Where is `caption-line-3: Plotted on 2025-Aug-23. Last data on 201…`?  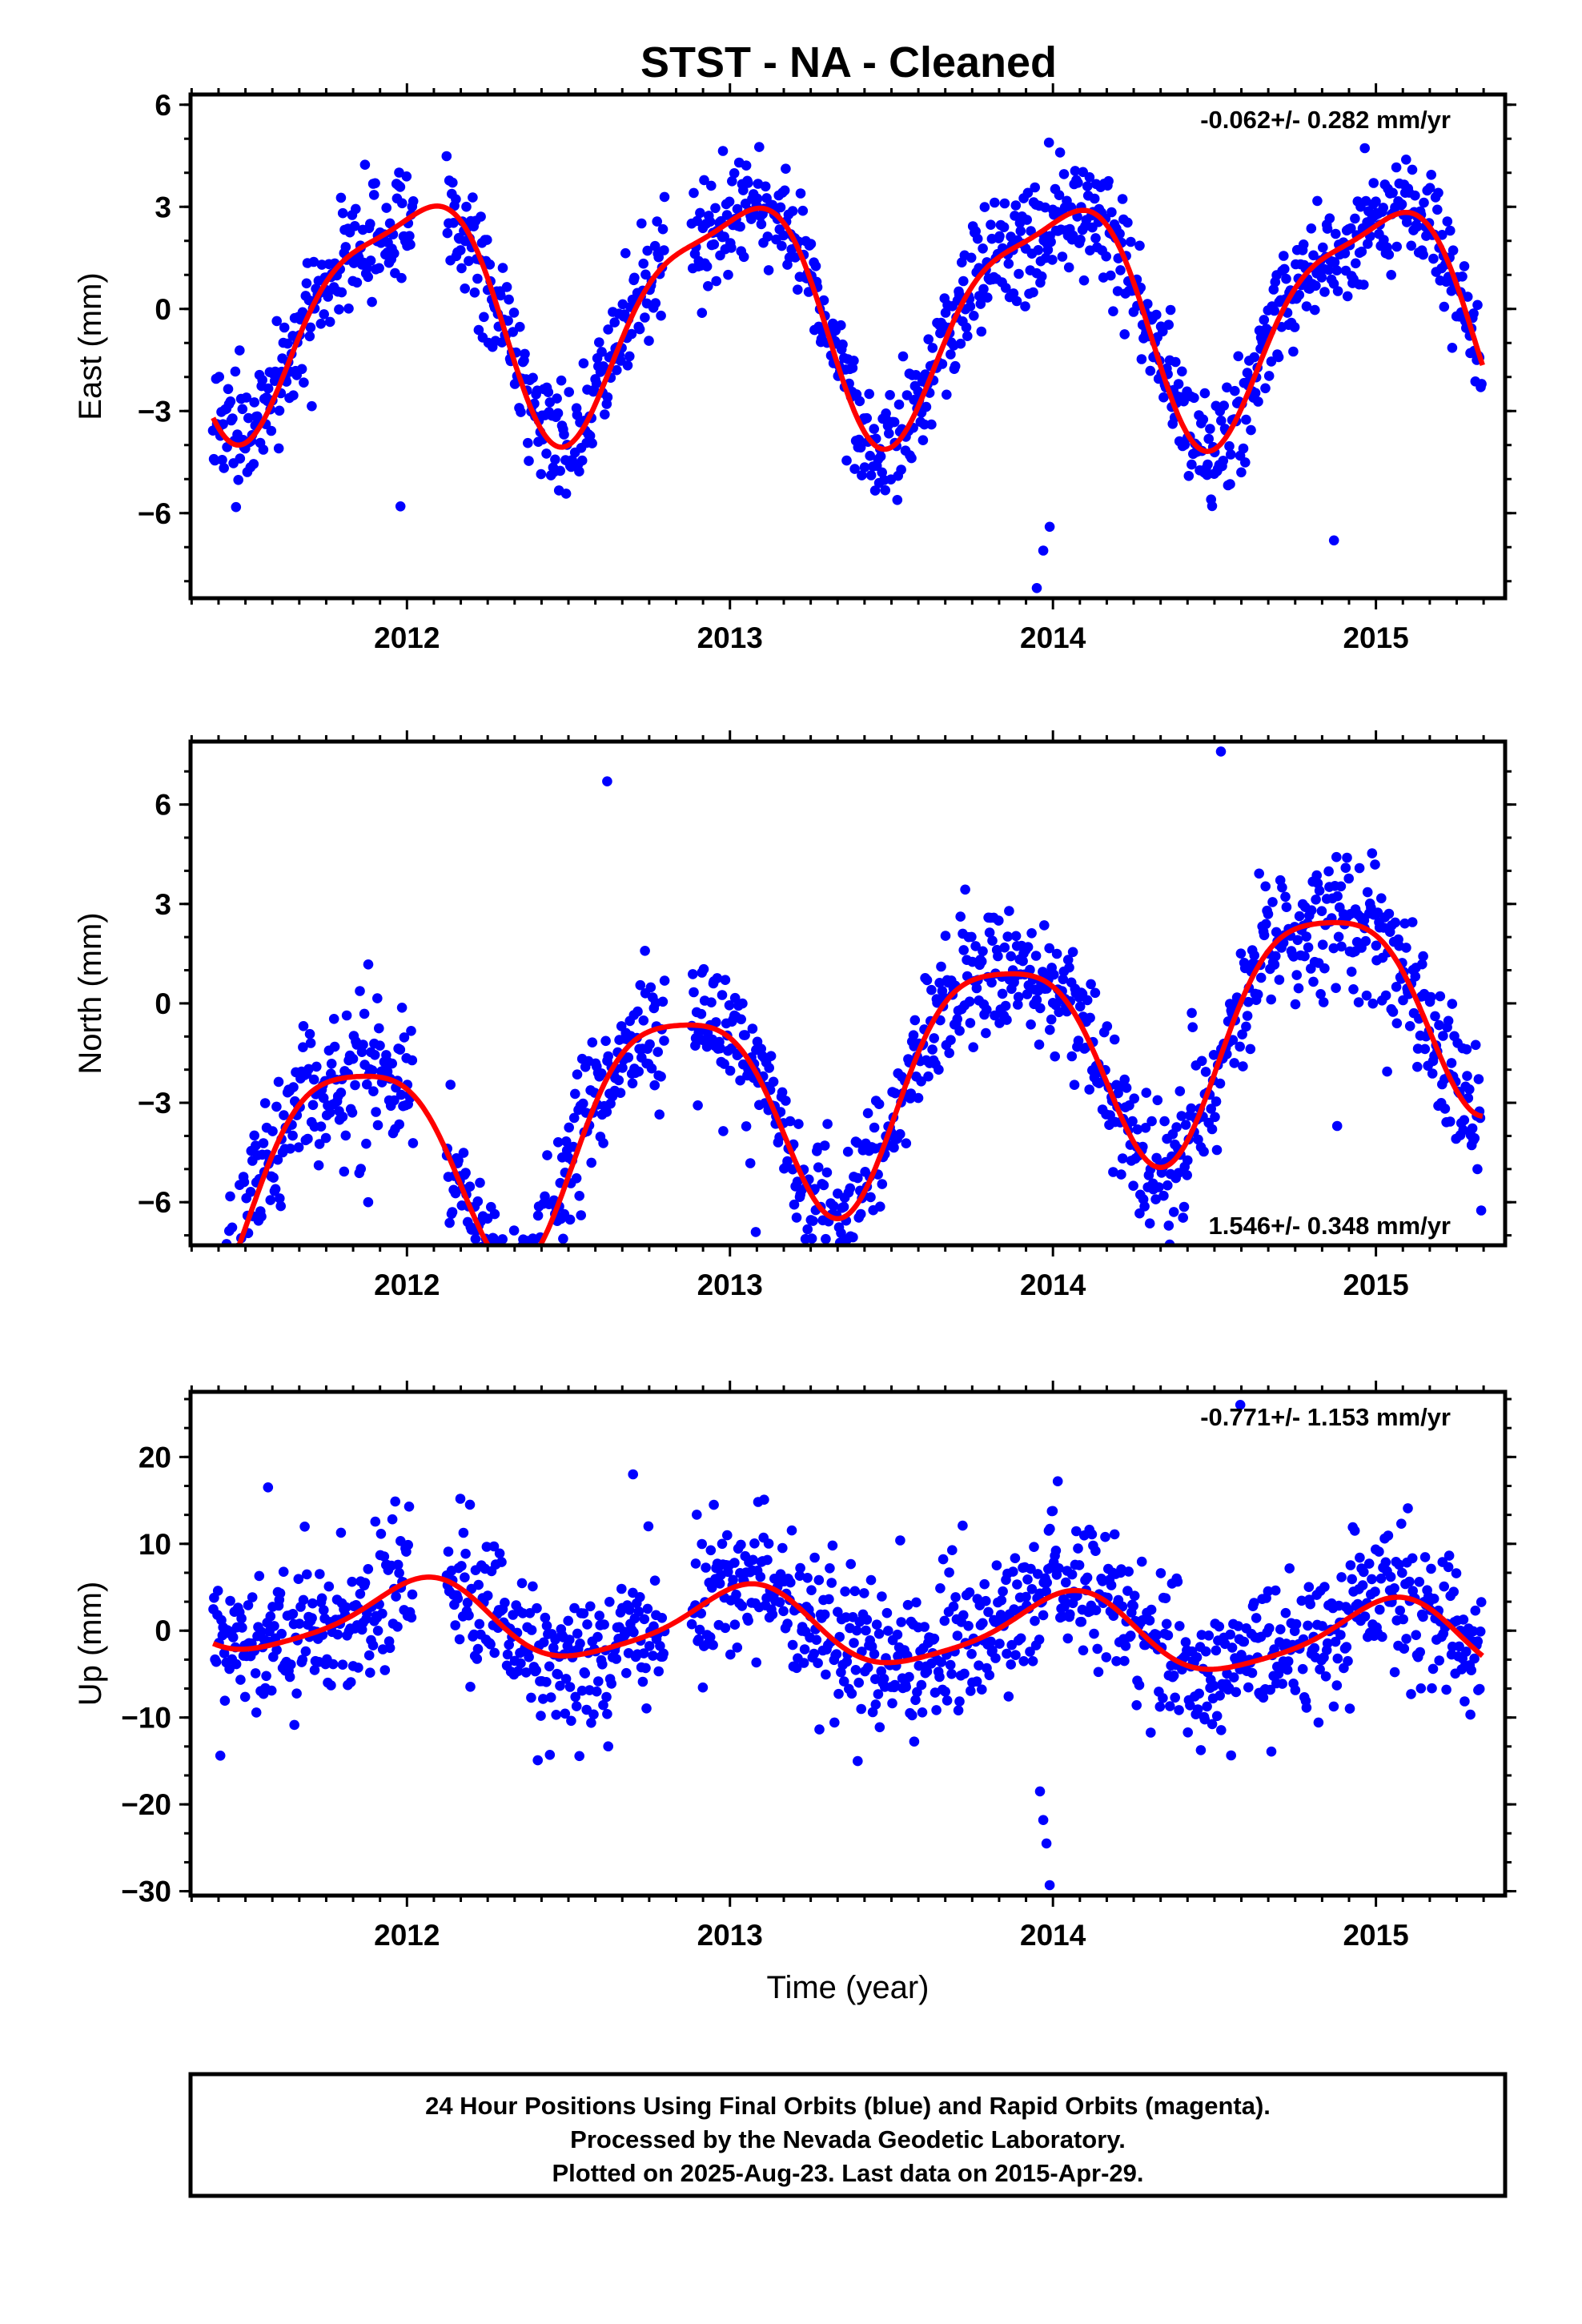 caption-line-3: Plotted on 2025-Aug-23. Last data on 201… is located at coordinates (847, 2173).